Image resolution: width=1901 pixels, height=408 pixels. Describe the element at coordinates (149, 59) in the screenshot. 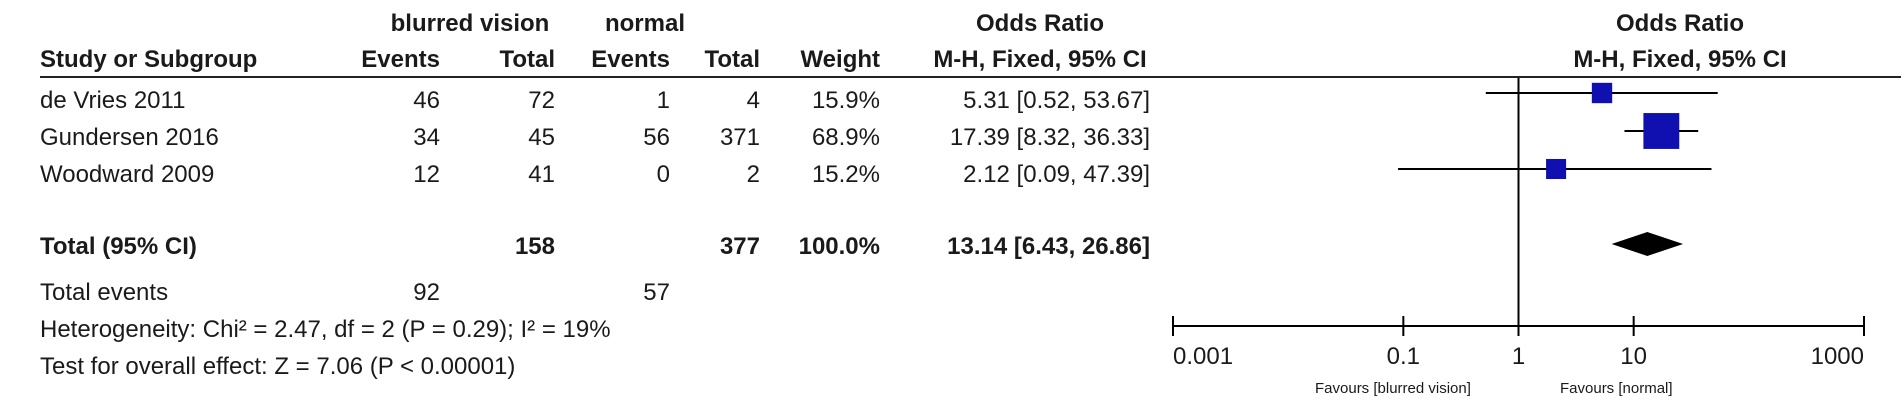

I see `column-study: Study or Subgroup` at that location.